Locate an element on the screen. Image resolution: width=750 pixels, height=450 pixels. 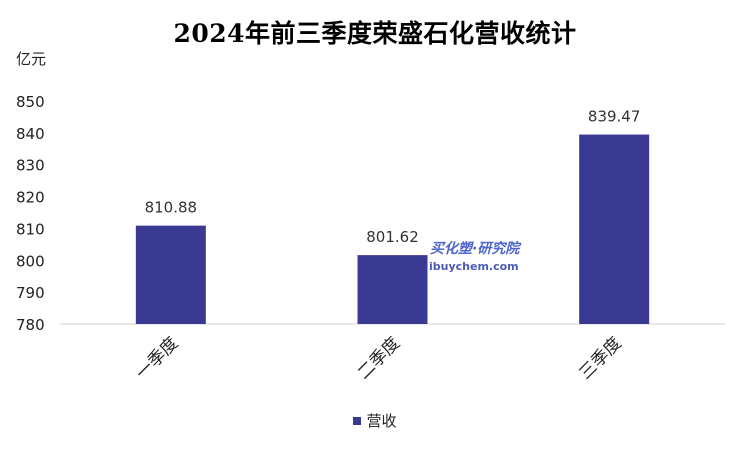
y-tick-label: 820 is located at coordinates (30, 198).